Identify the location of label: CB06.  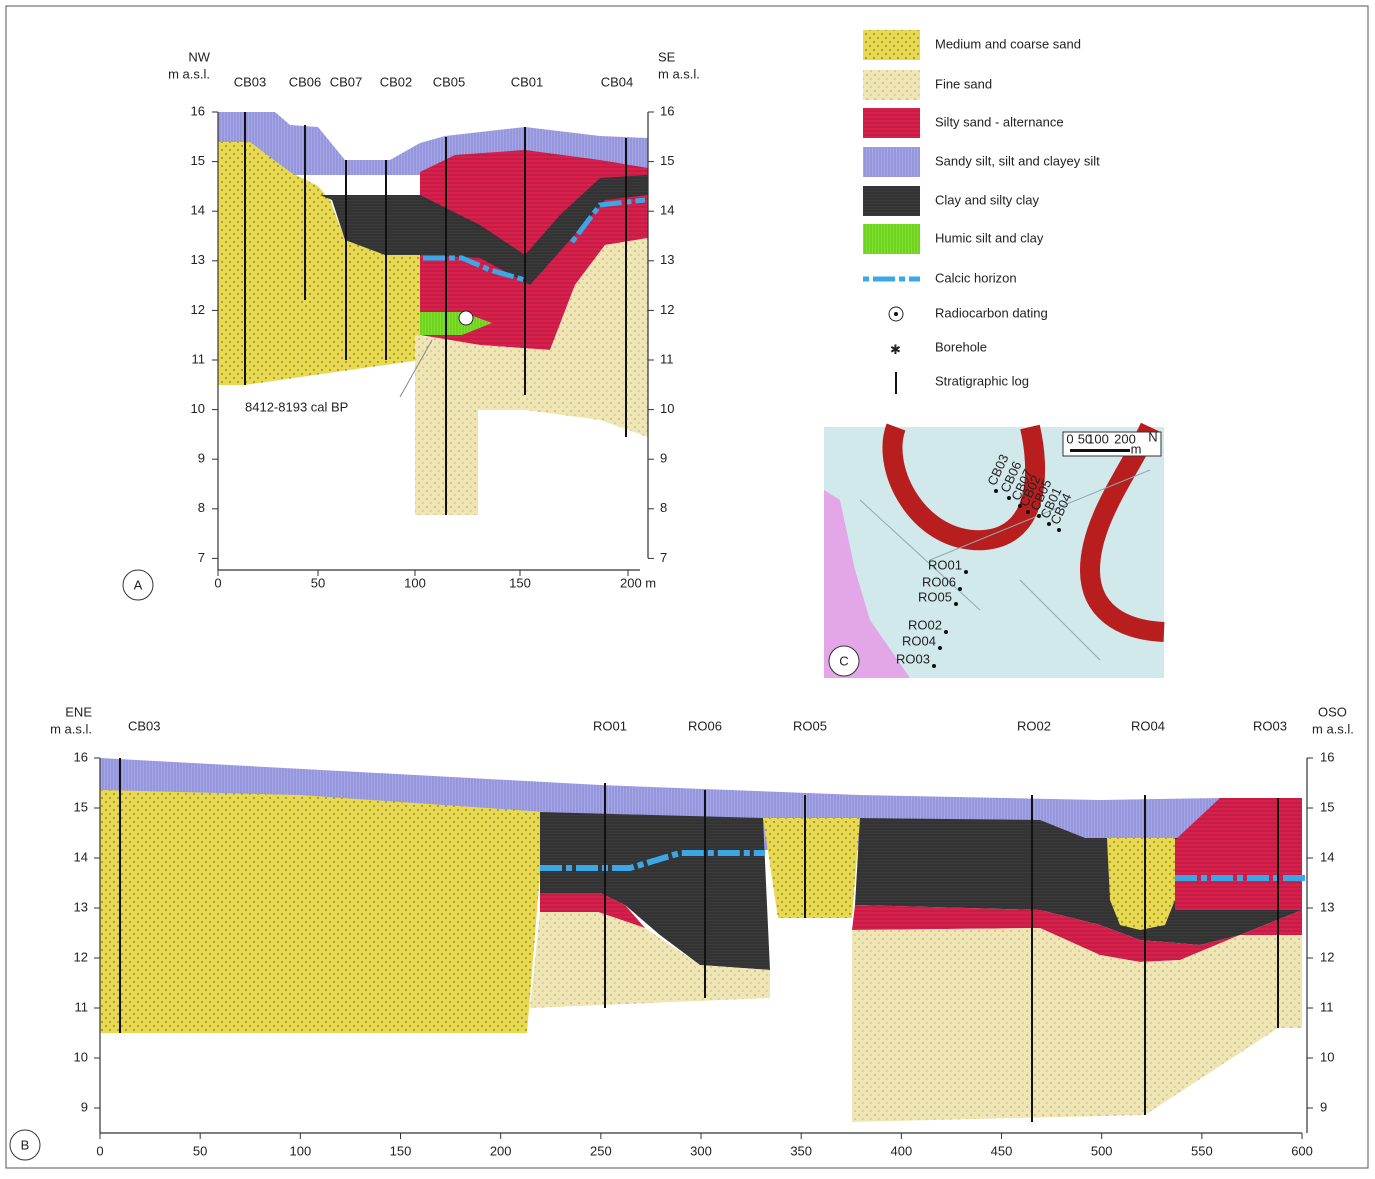
(305, 81).